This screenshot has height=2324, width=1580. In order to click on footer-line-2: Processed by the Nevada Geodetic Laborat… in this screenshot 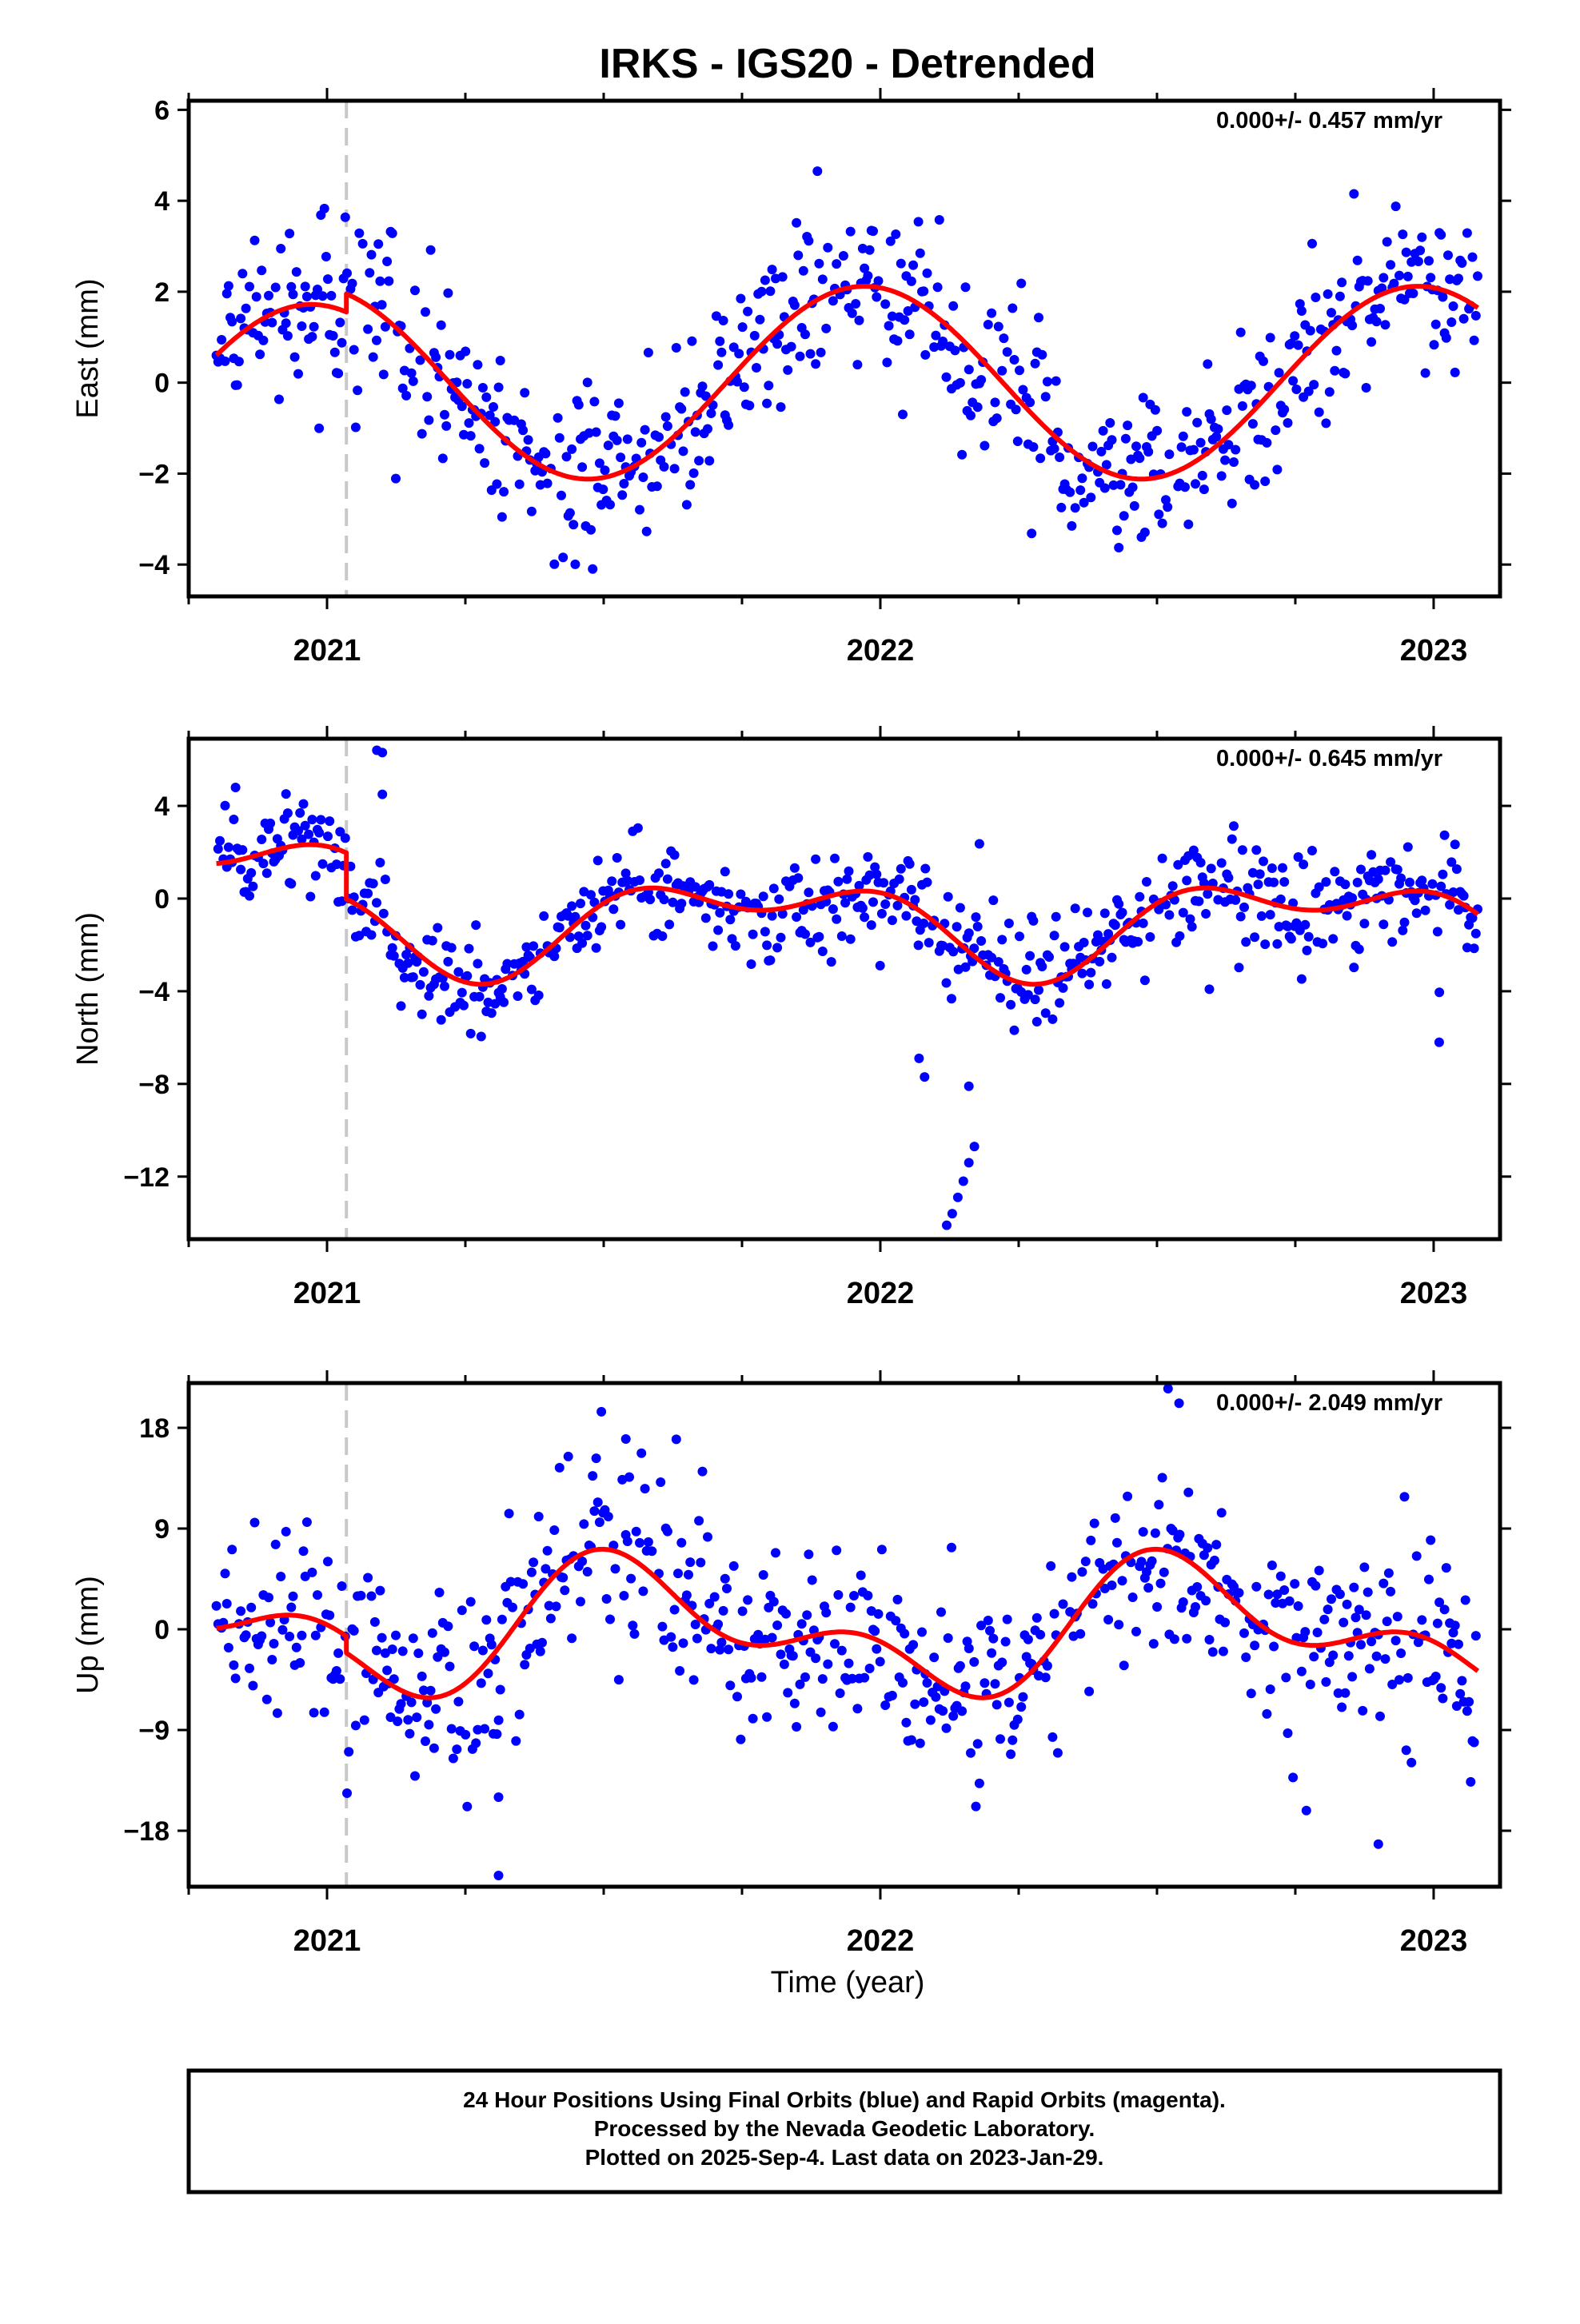, I will do `click(845, 2128)`.